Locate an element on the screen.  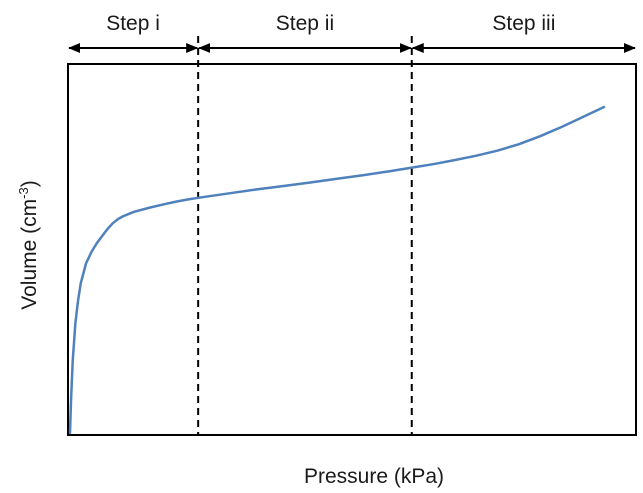
y-axis-label-main: Volume (cm is located at coordinates (29, 254).